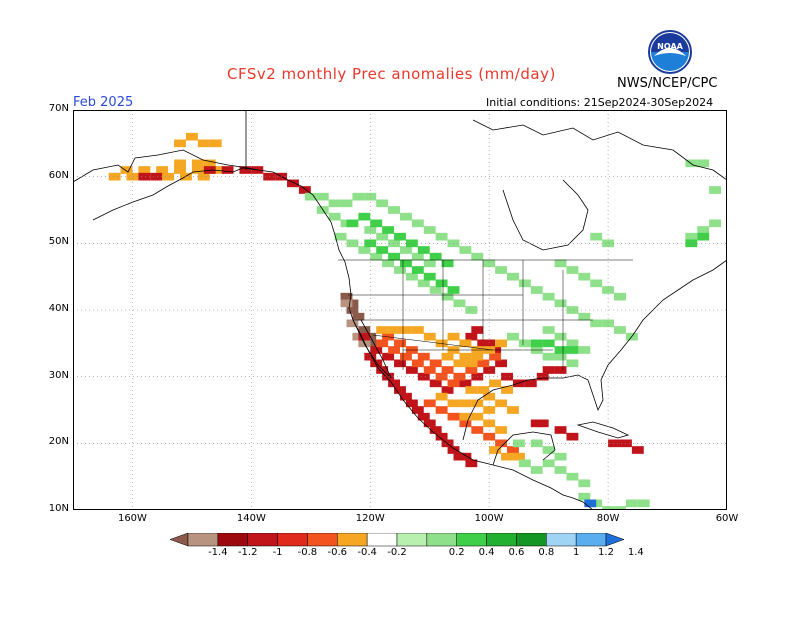 Image resolution: width=800 pixels, height=618 pixels. I want to click on longitude-label: 60W, so click(727, 518).